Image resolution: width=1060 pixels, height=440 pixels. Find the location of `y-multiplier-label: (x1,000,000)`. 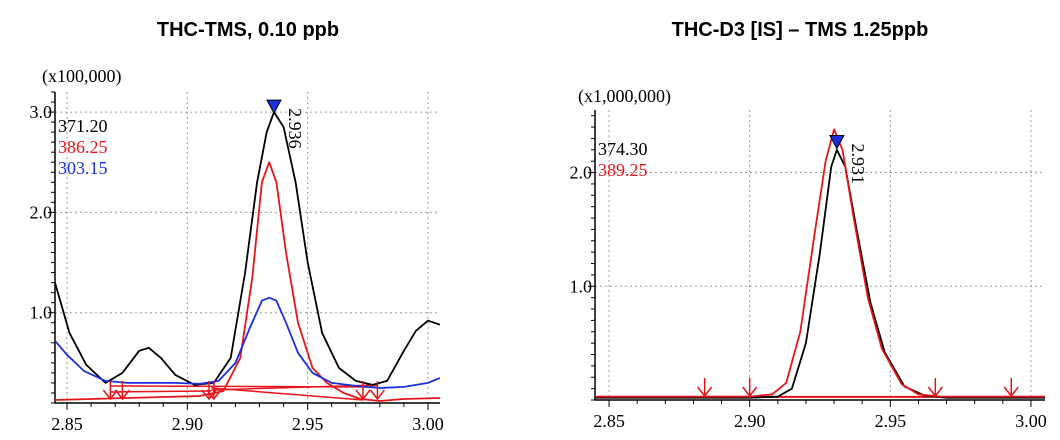

y-multiplier-label: (x1,000,000) is located at coordinates (624, 96).